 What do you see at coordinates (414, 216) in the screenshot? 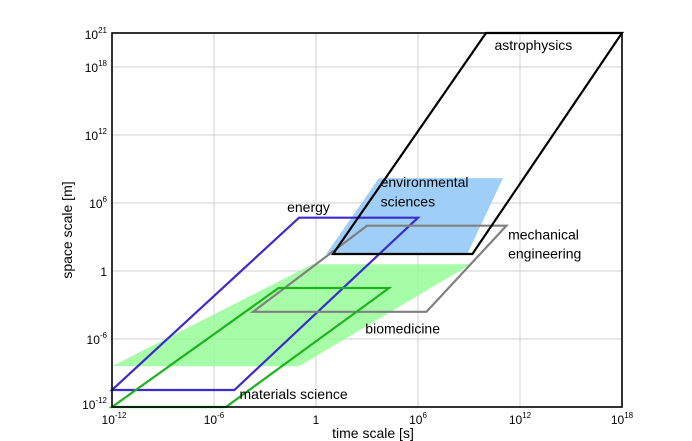
I see `region-environmental-sciences` at bounding box center [414, 216].